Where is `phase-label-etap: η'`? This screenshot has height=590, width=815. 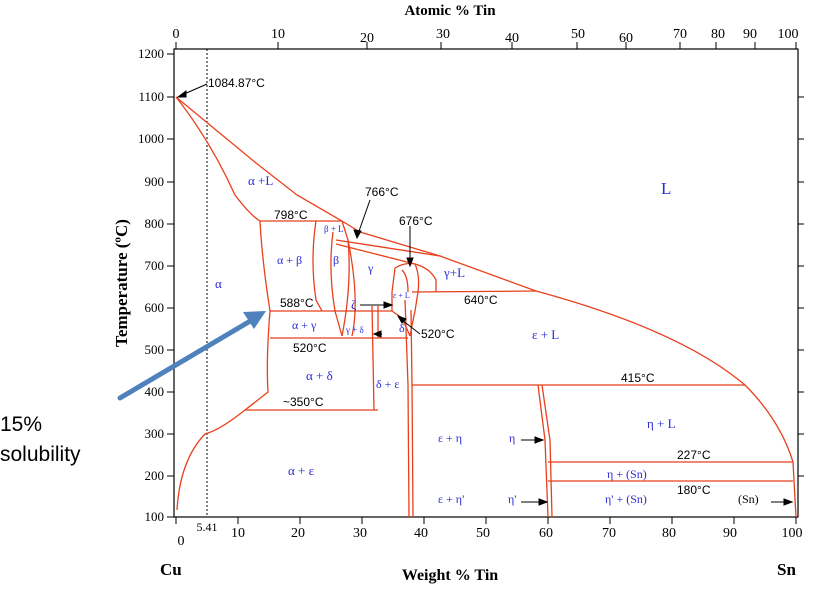 phase-label-etap: η' is located at coordinates (512, 499).